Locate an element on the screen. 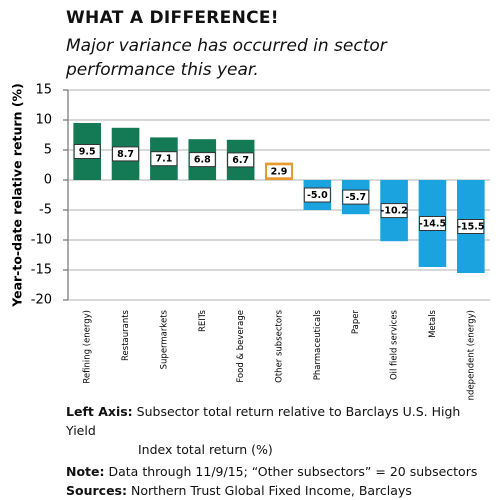  value-label: -14.5 is located at coordinates (432, 224).